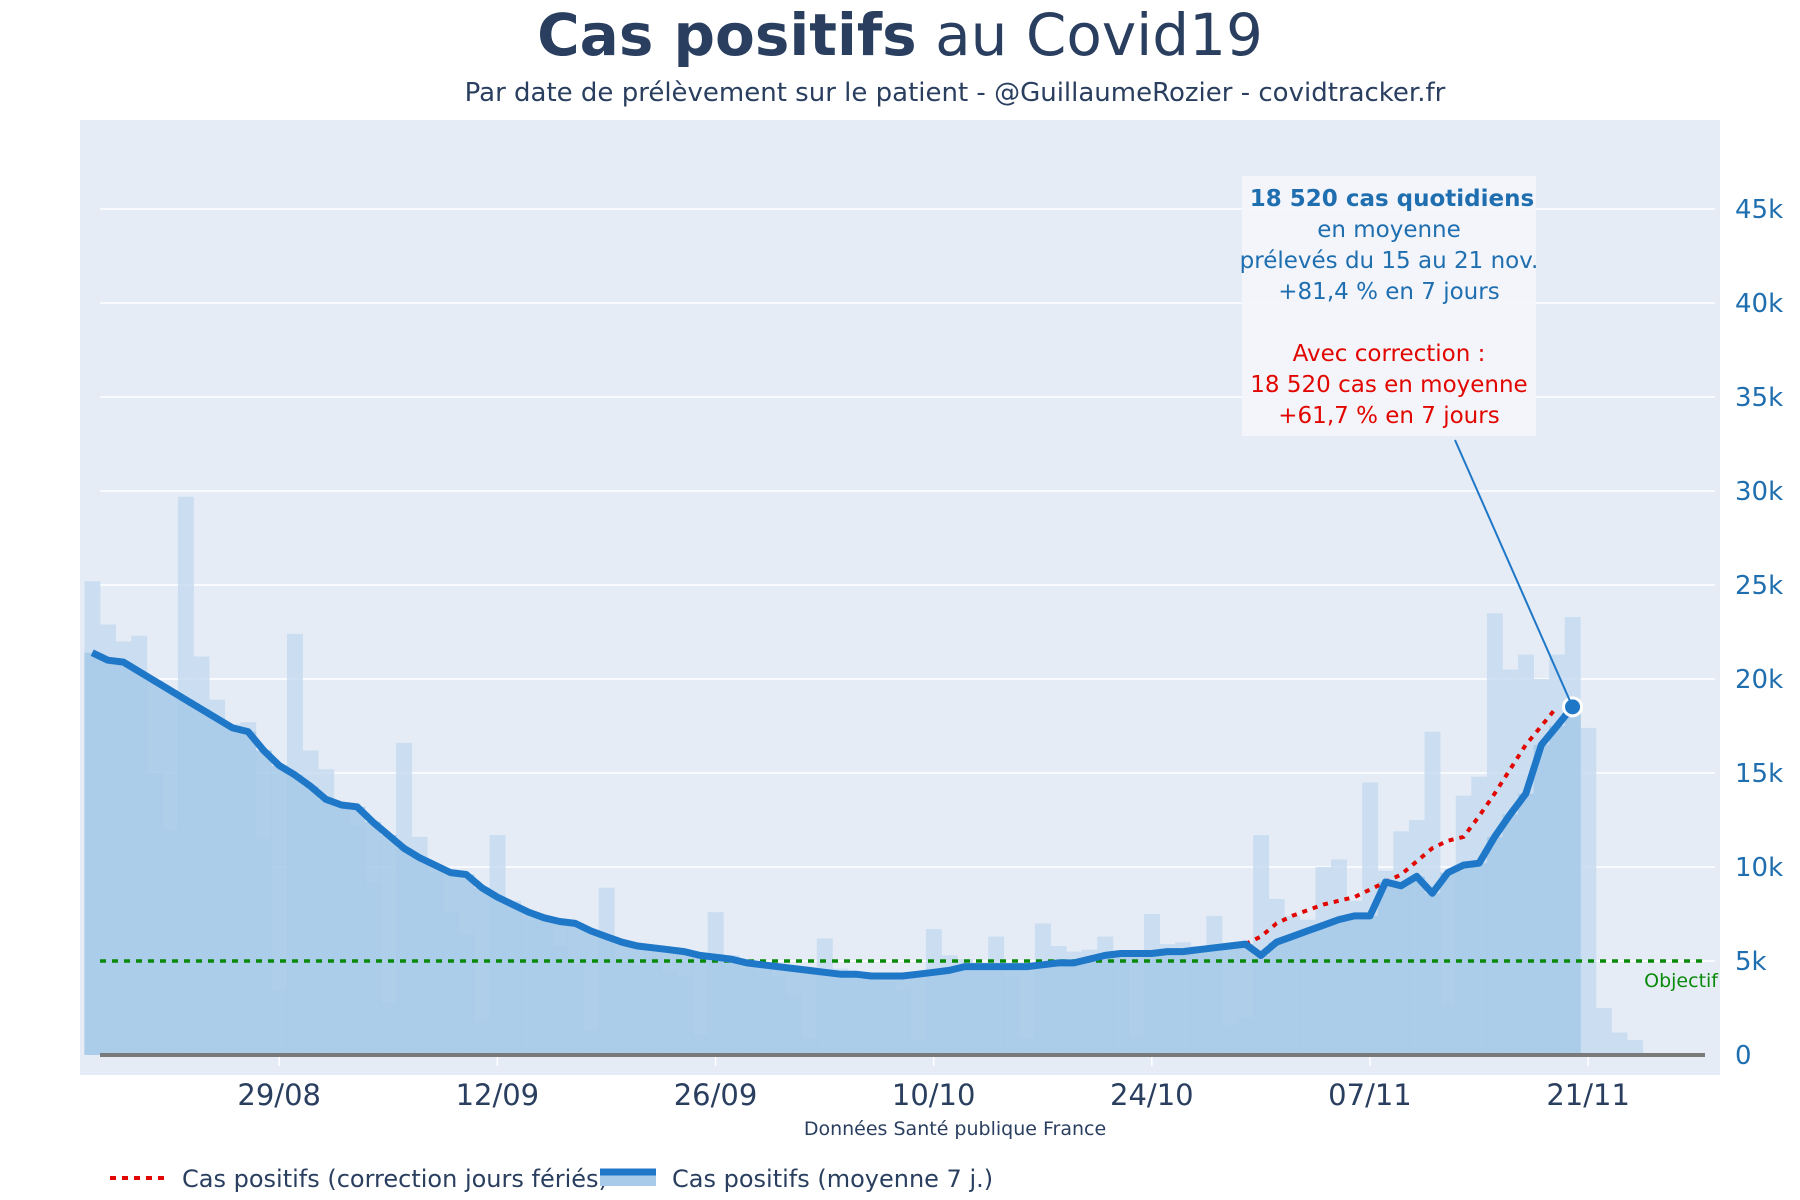  Describe the element at coordinates (279, 1095) in the screenshot. I see `x-tick-label: 29/08` at that location.